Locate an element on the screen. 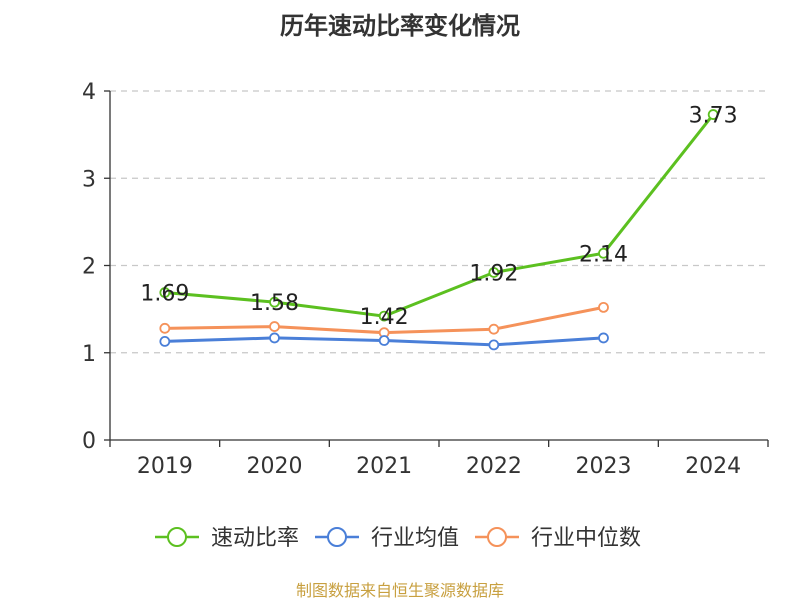  legend: 速动比率 行业均值 行业中位数 is located at coordinates (398, 538).